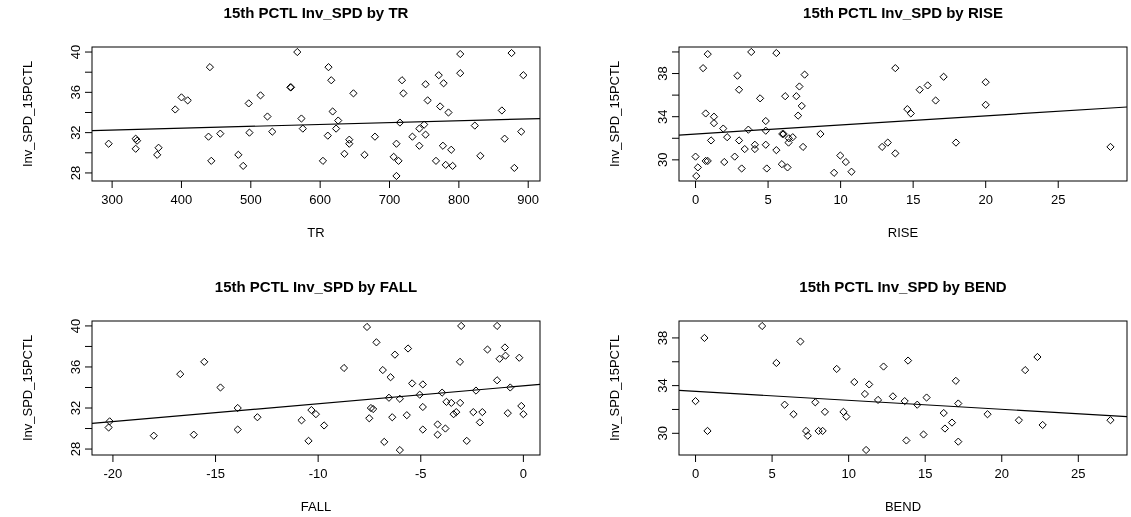 Image resolution: width=1131 pixels, height=517 pixels. I want to click on x-axis-title: RISE, so click(903, 232).